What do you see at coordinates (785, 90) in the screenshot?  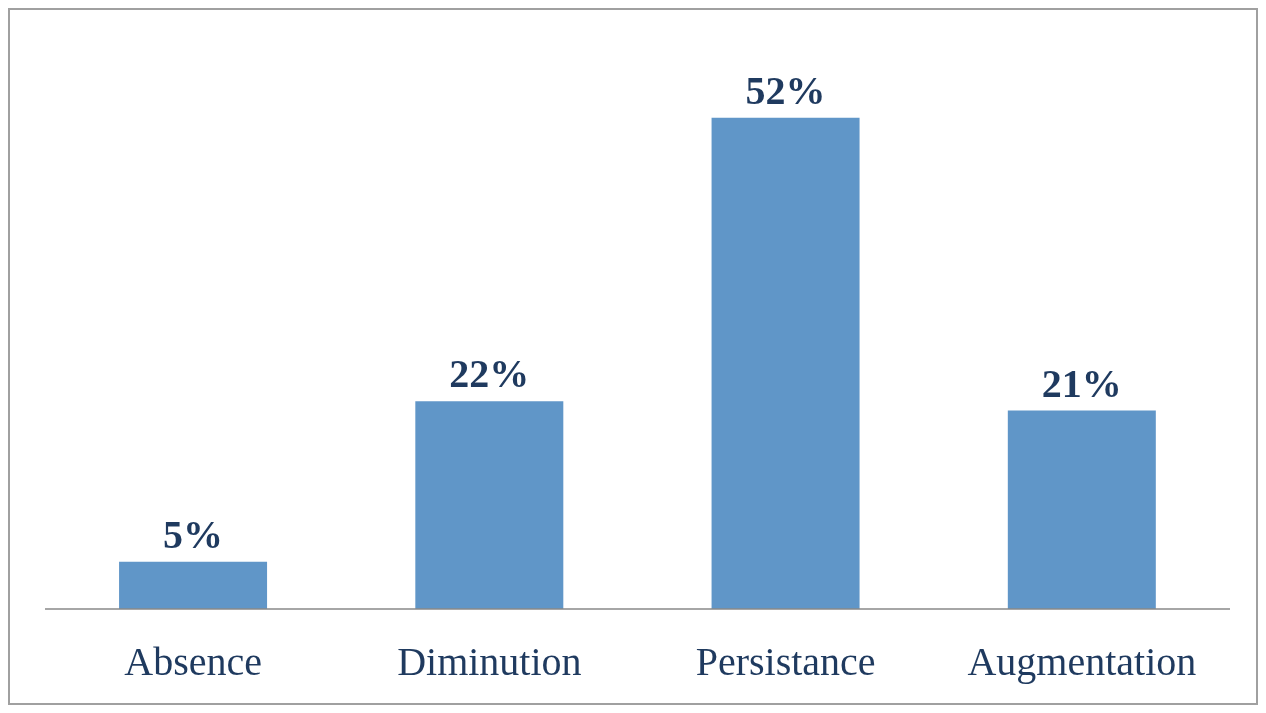 I see `data-label: 52%` at bounding box center [785, 90].